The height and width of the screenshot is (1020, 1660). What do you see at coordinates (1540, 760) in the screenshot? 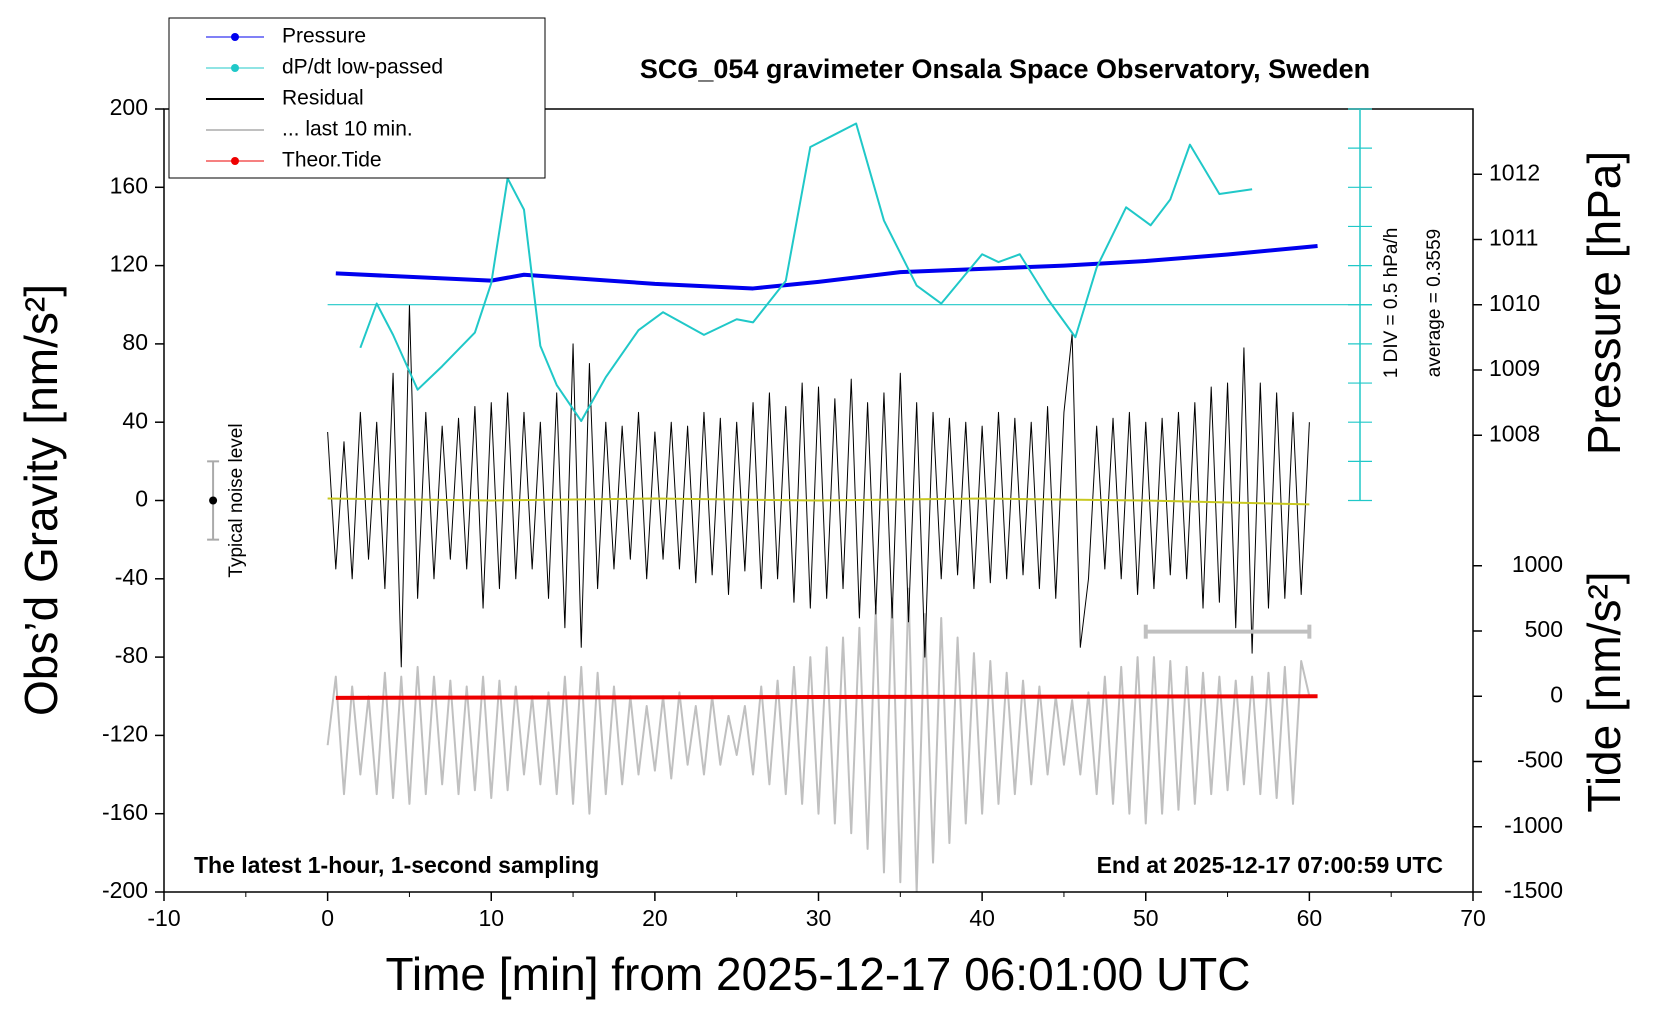
I see `y3-tick-label: -500` at bounding box center [1540, 760].